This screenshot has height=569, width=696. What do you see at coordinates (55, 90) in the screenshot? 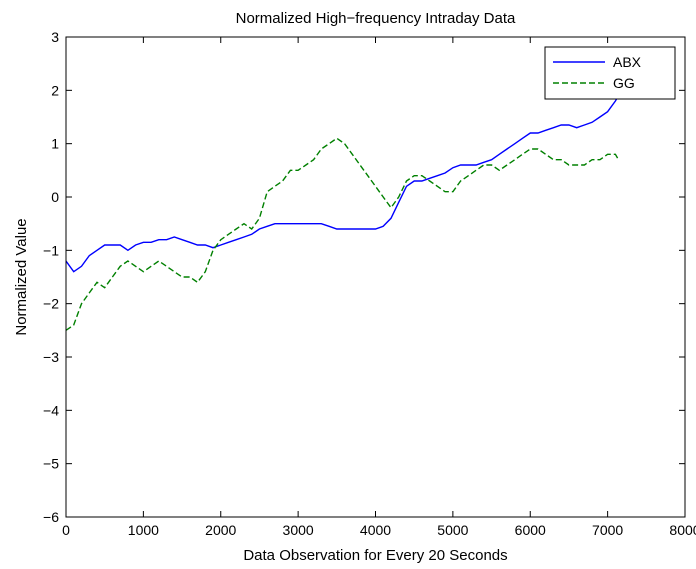
I see `y-tick-label: 2` at bounding box center [55, 90].